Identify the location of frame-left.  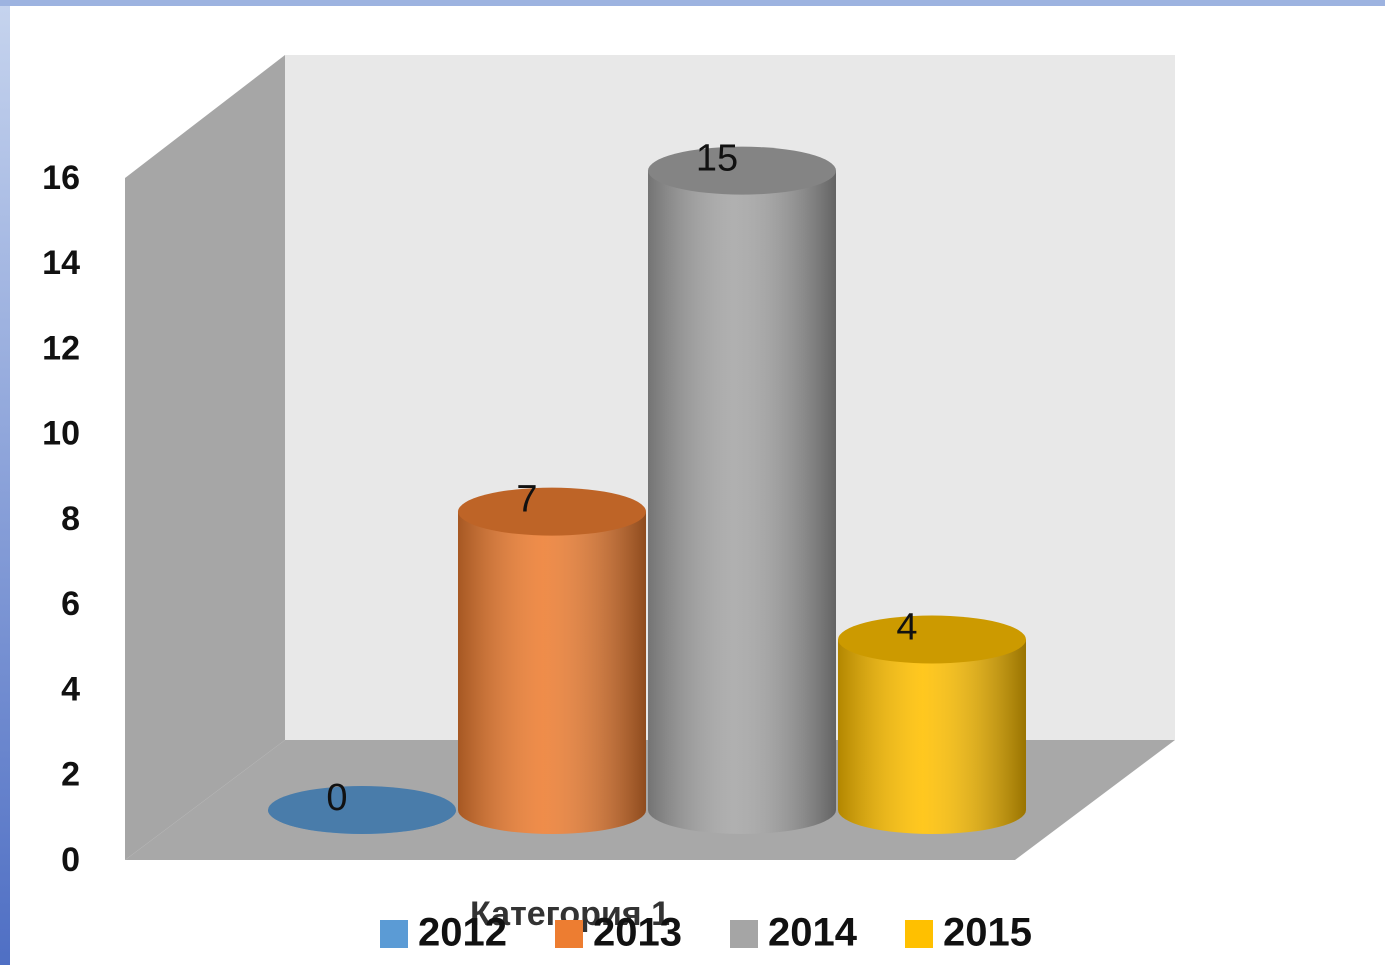
(5, 482).